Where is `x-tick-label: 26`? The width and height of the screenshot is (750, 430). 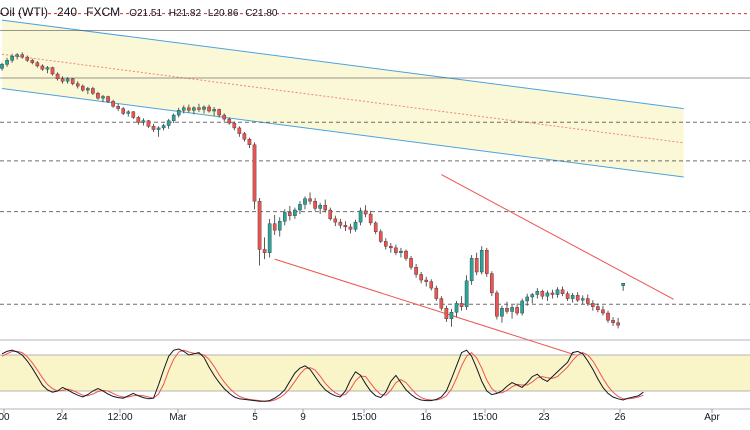 x-tick-label: 26 is located at coordinates (620, 417).